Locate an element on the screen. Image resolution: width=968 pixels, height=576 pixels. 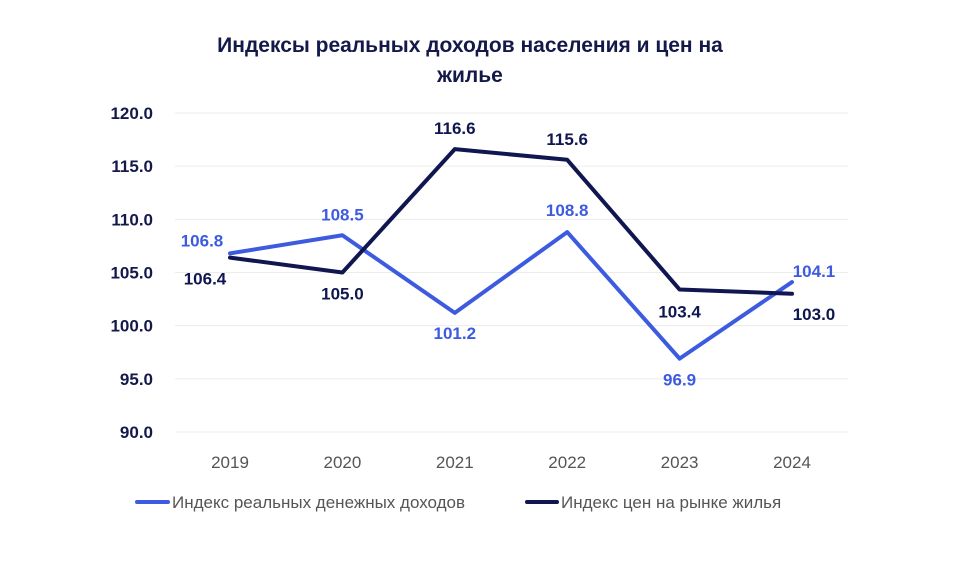
x-tick-label: 2022 is located at coordinates (567, 462).